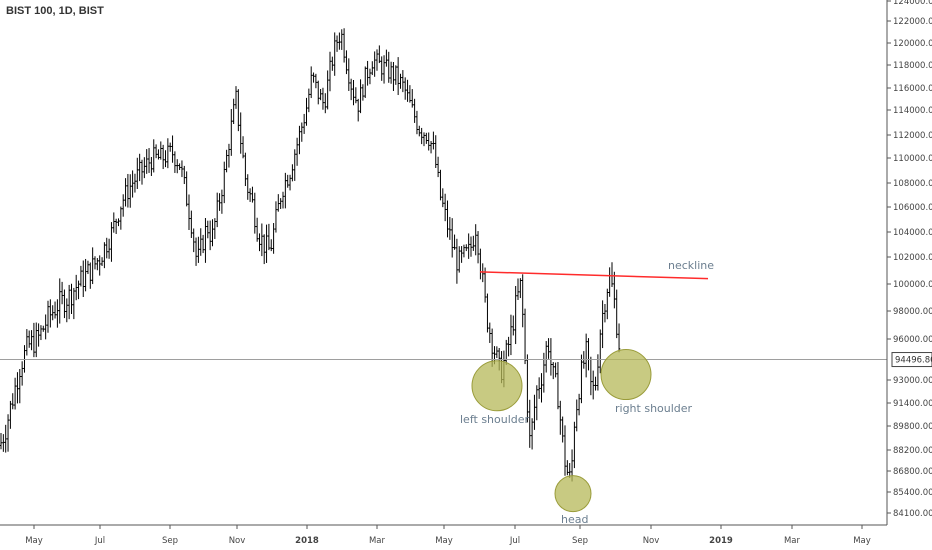  I want to click on y-tick-label: 104000.00, so click(912, 233).